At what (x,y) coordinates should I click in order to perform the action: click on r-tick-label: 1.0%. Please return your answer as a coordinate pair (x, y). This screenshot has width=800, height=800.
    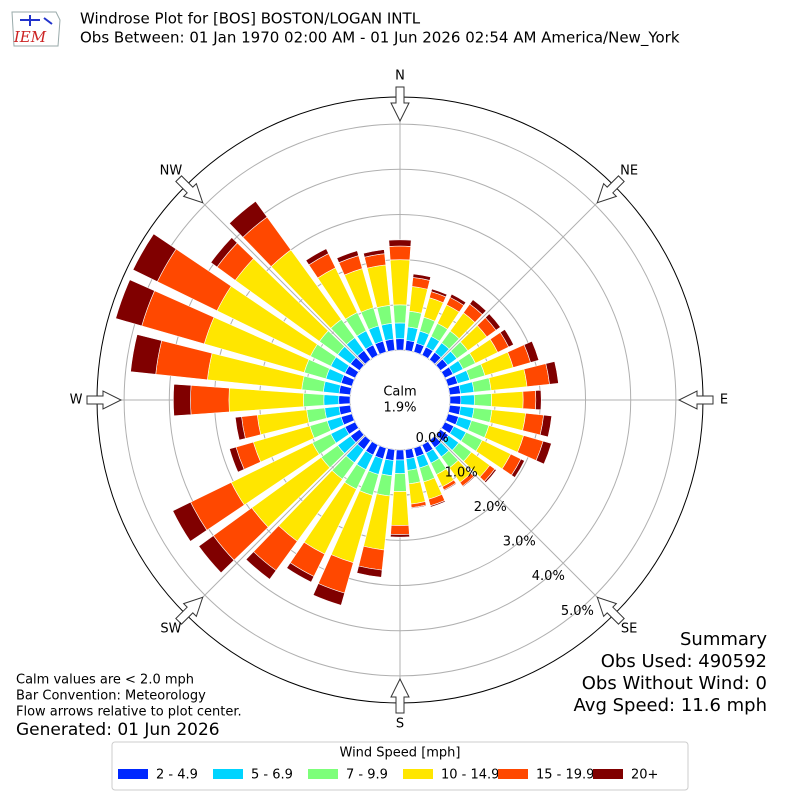
    Looking at the image, I should click on (461, 472).